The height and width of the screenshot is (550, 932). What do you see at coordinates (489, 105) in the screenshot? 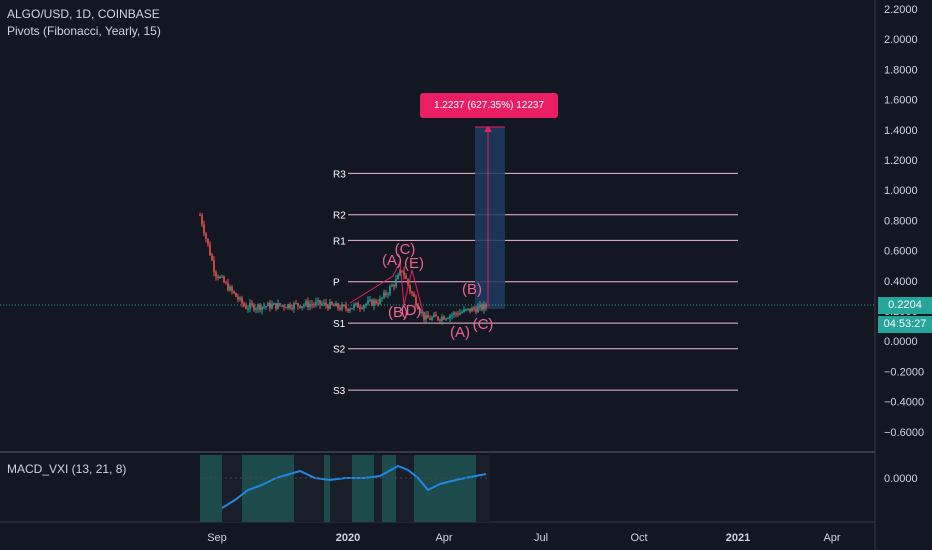
I see `measure-label: 1.2237 (627.35%) 12237` at bounding box center [489, 105].